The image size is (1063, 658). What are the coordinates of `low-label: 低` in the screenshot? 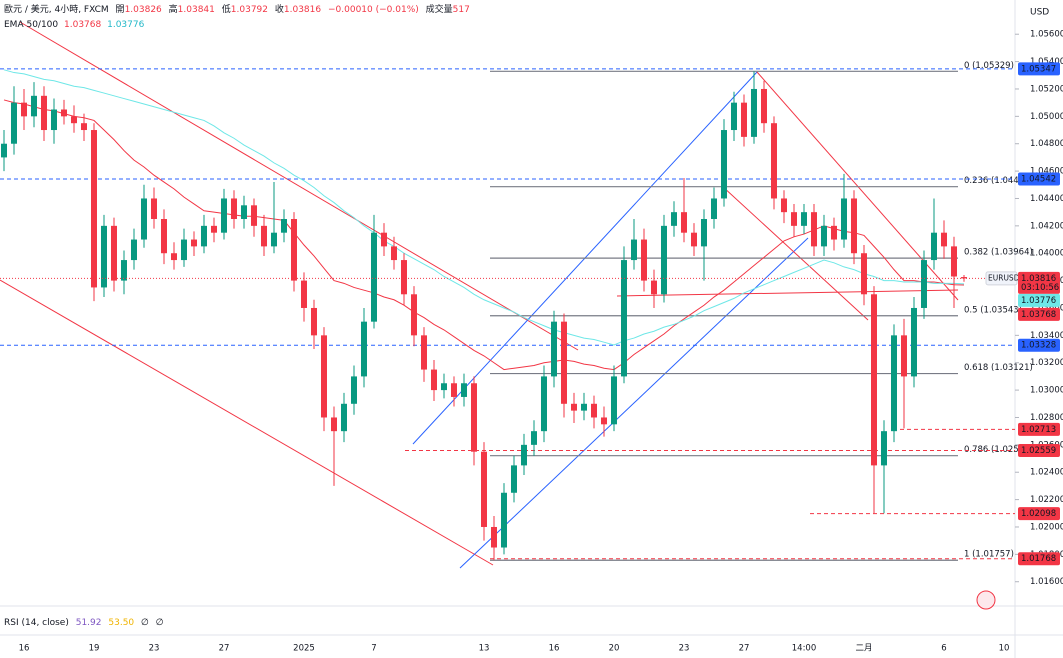 It's located at (226, 9).